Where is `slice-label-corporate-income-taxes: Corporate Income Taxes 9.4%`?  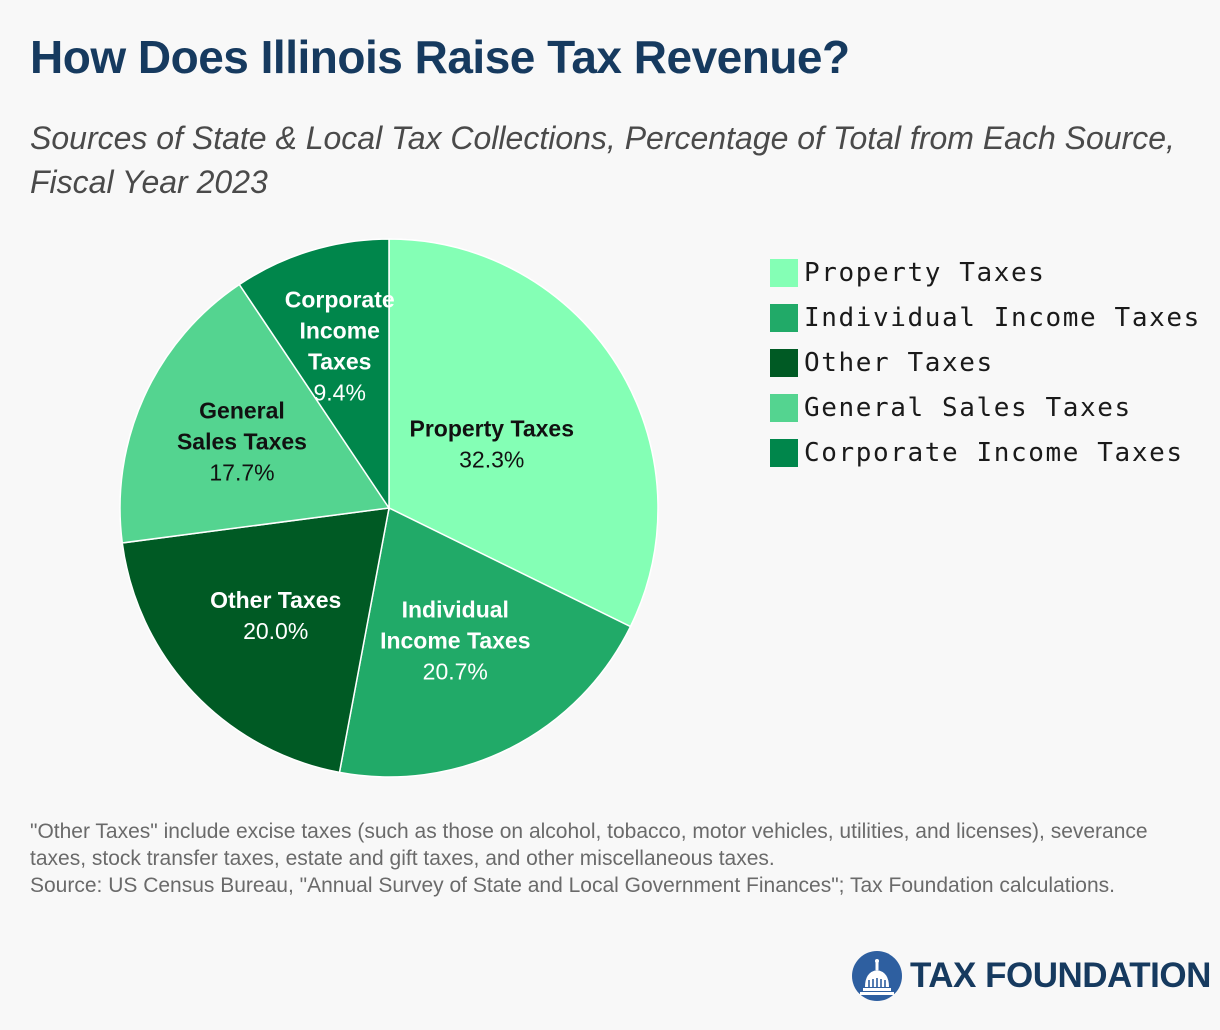 slice-label-corporate-income-taxes: Corporate Income Taxes 9.4% is located at coordinates (340, 345).